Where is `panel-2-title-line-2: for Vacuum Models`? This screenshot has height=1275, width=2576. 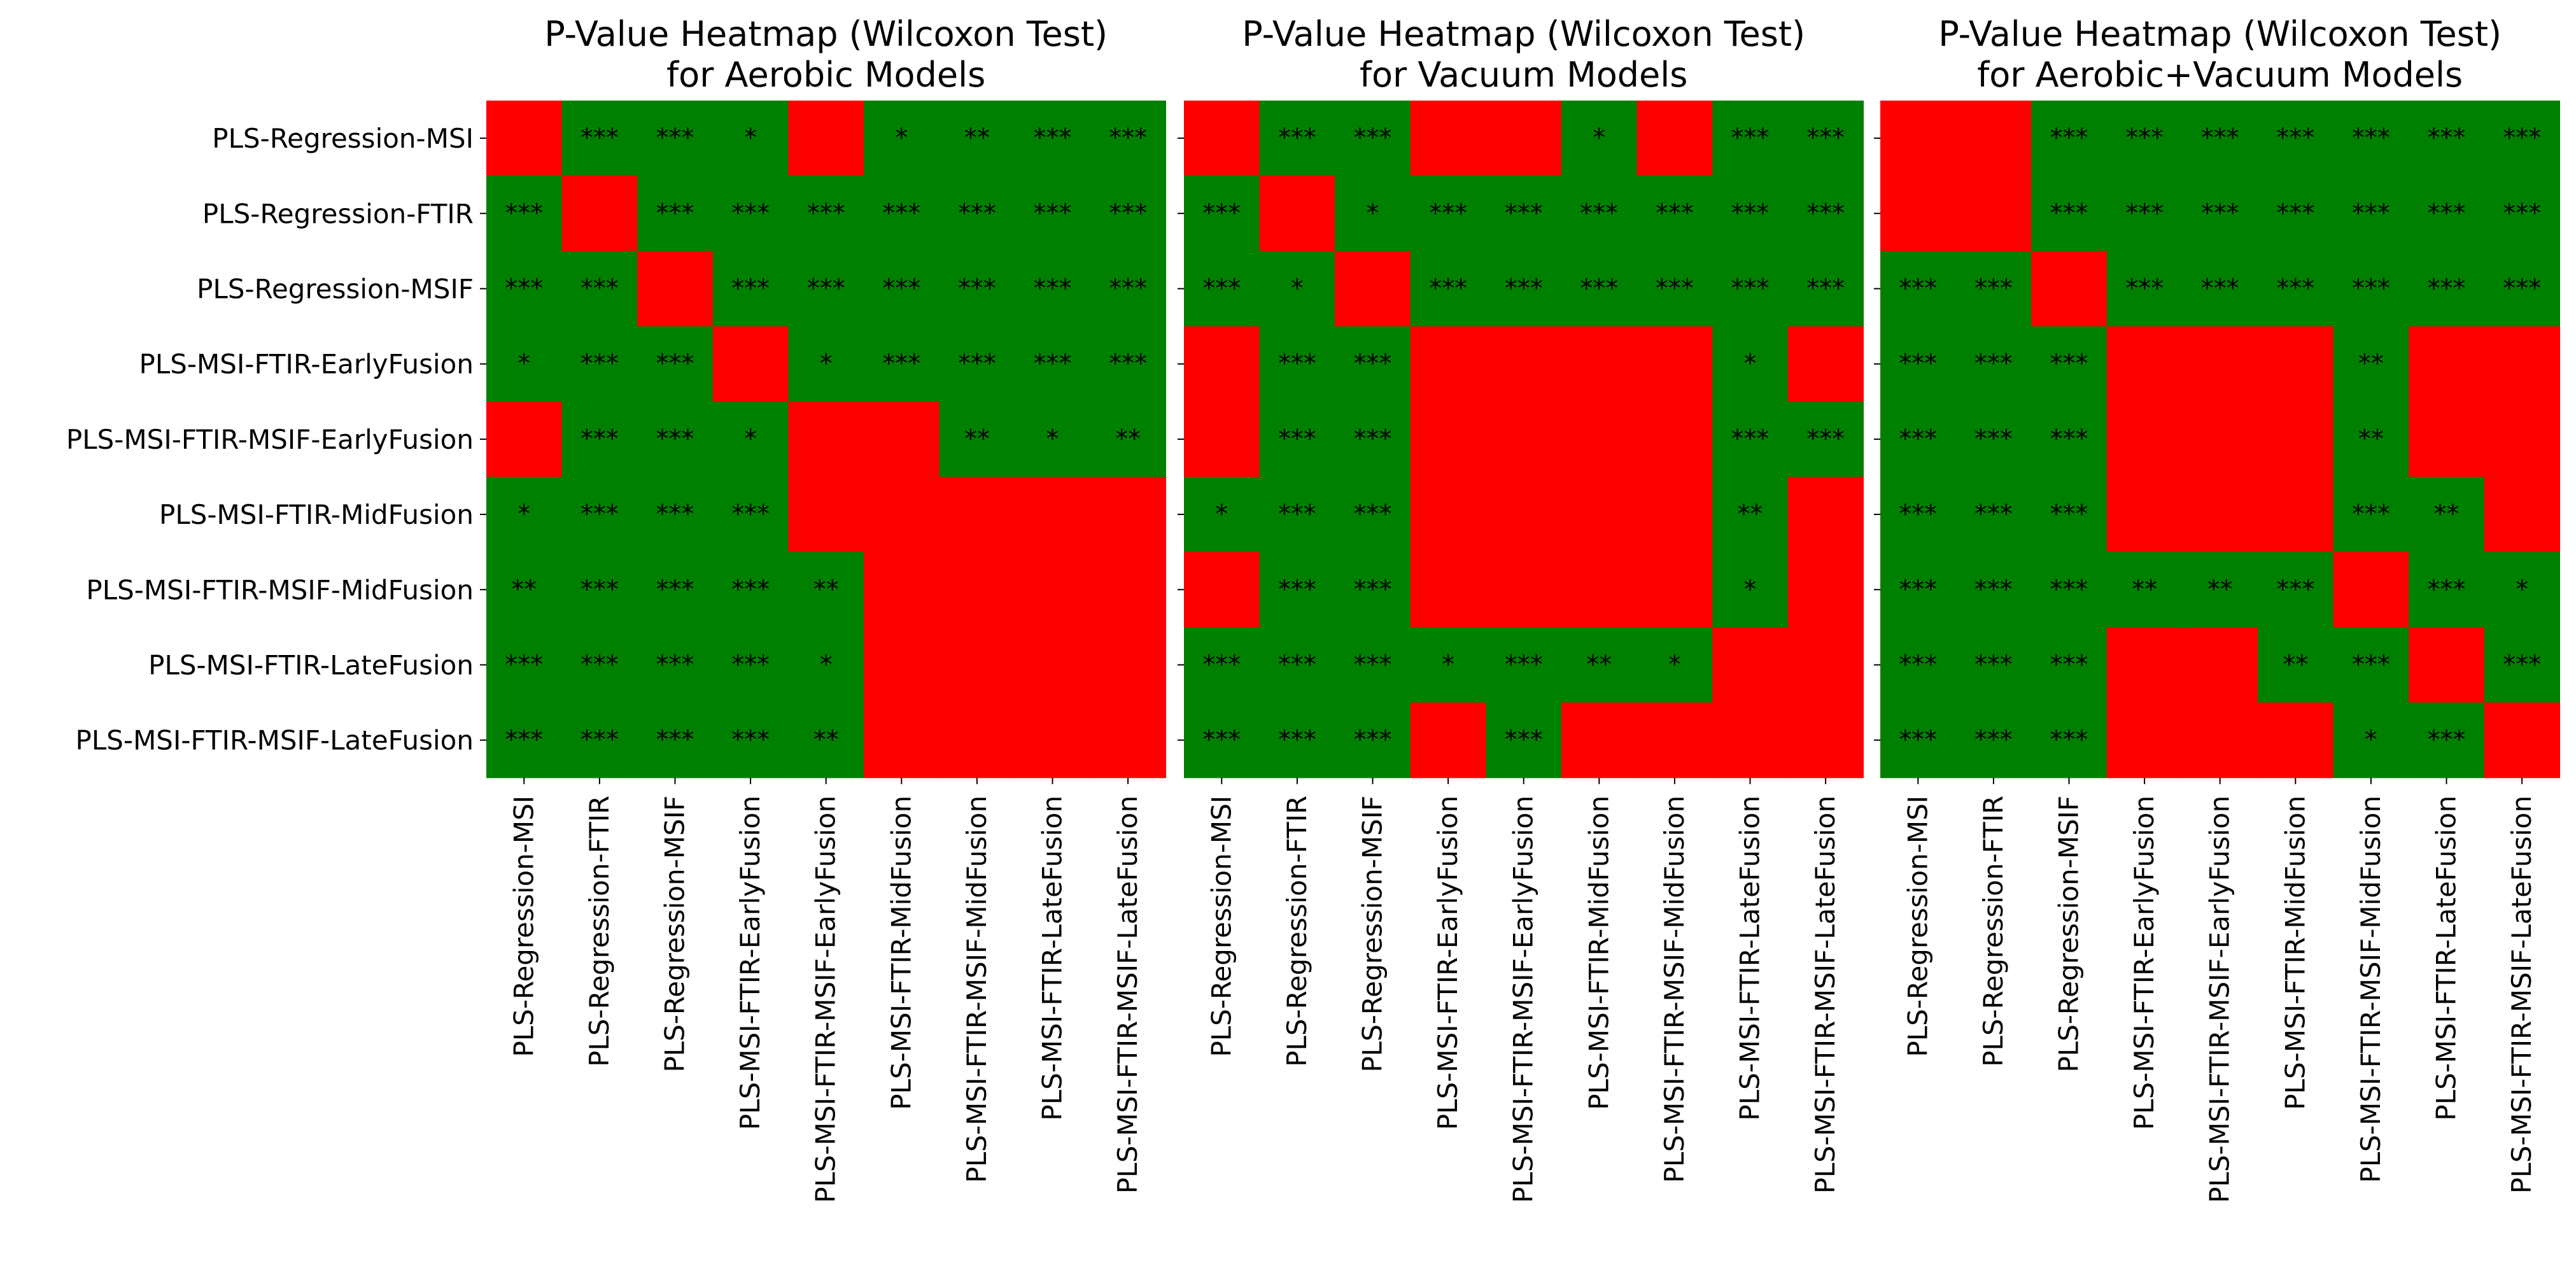
panel-2-title-line-2: for Vacuum Models is located at coordinates (1524, 75).